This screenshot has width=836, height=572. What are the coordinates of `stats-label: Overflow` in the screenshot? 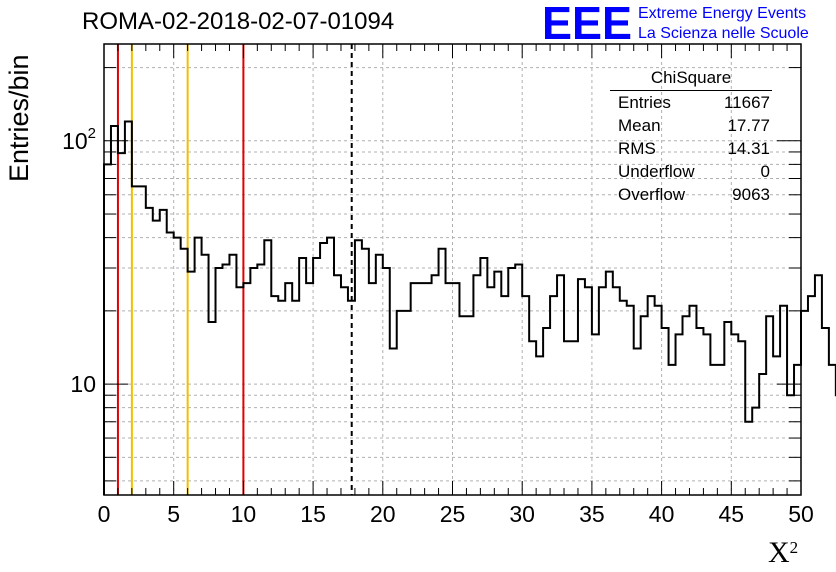 It's located at (652, 194).